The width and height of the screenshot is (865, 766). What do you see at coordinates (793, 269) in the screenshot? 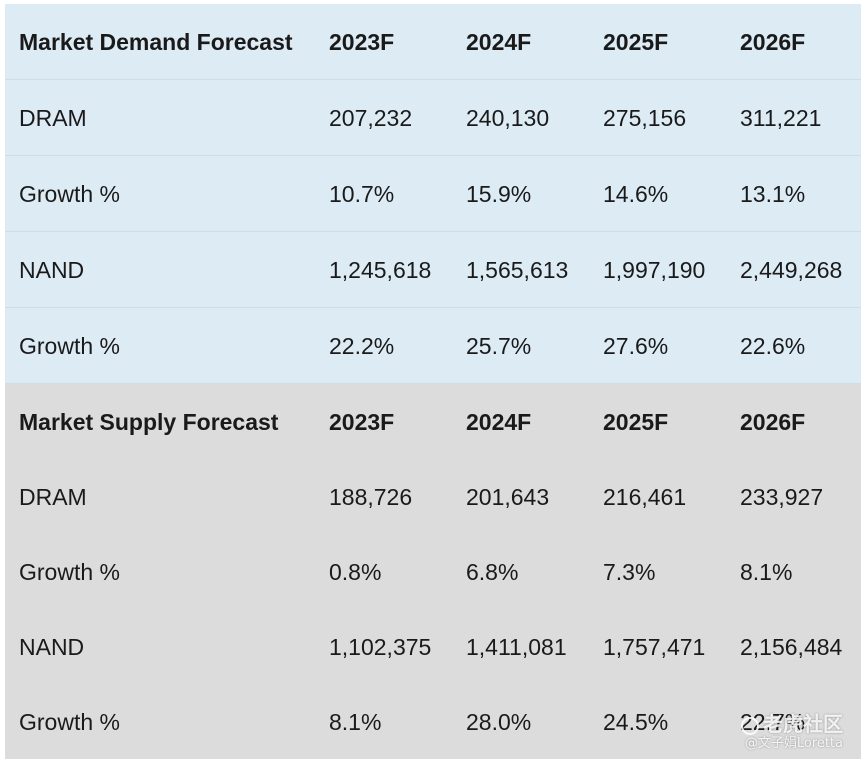
I see `table-cell: 2,449,268` at bounding box center [793, 269].